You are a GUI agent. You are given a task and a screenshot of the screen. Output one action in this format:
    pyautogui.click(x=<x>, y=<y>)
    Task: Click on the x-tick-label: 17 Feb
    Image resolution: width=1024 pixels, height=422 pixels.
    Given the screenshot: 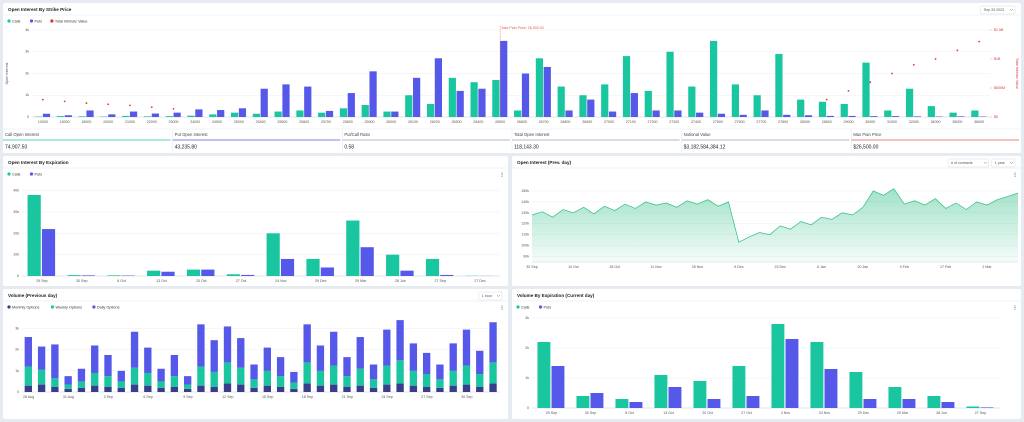 What is the action you would take?
    pyautogui.click(x=945, y=267)
    